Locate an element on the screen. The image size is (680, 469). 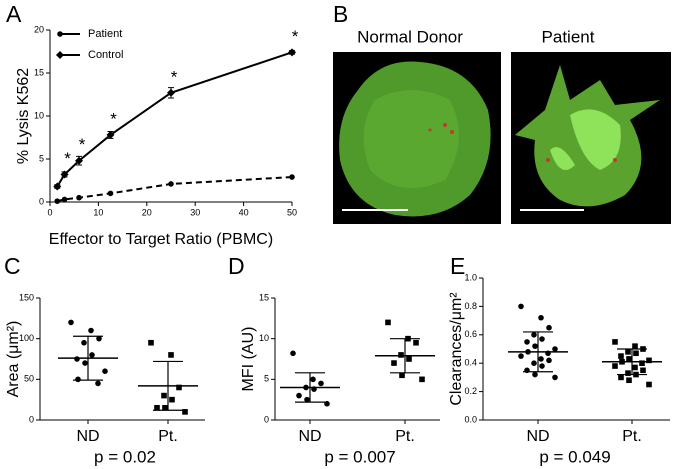
micrograph is located at coordinates (591, 138).